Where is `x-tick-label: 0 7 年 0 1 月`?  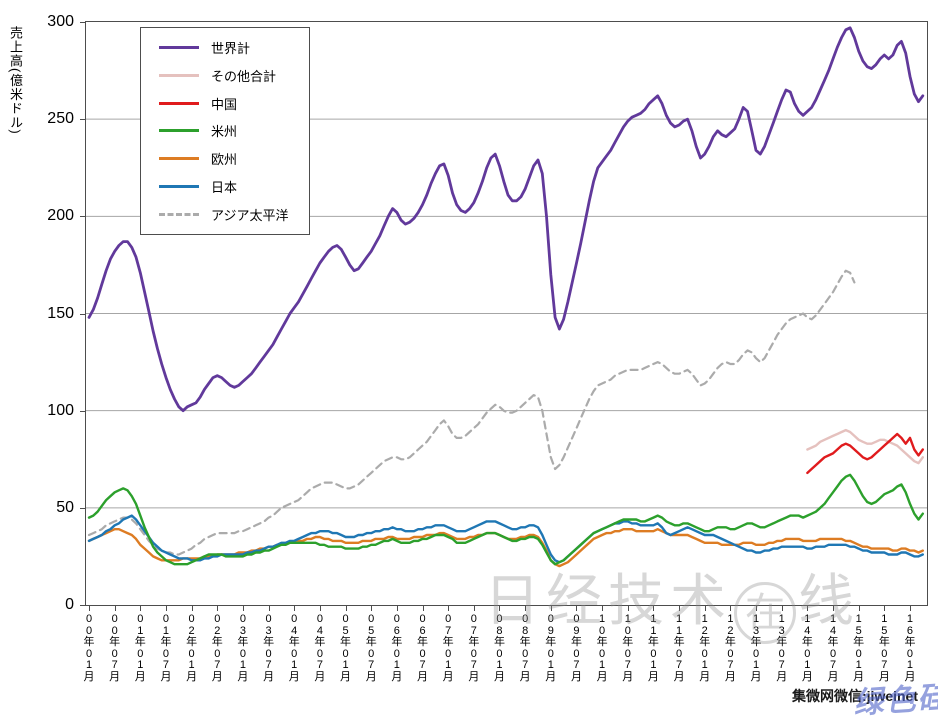 x-tick-label: 0 7 年 0 1 月 is located at coordinates (448, 648).